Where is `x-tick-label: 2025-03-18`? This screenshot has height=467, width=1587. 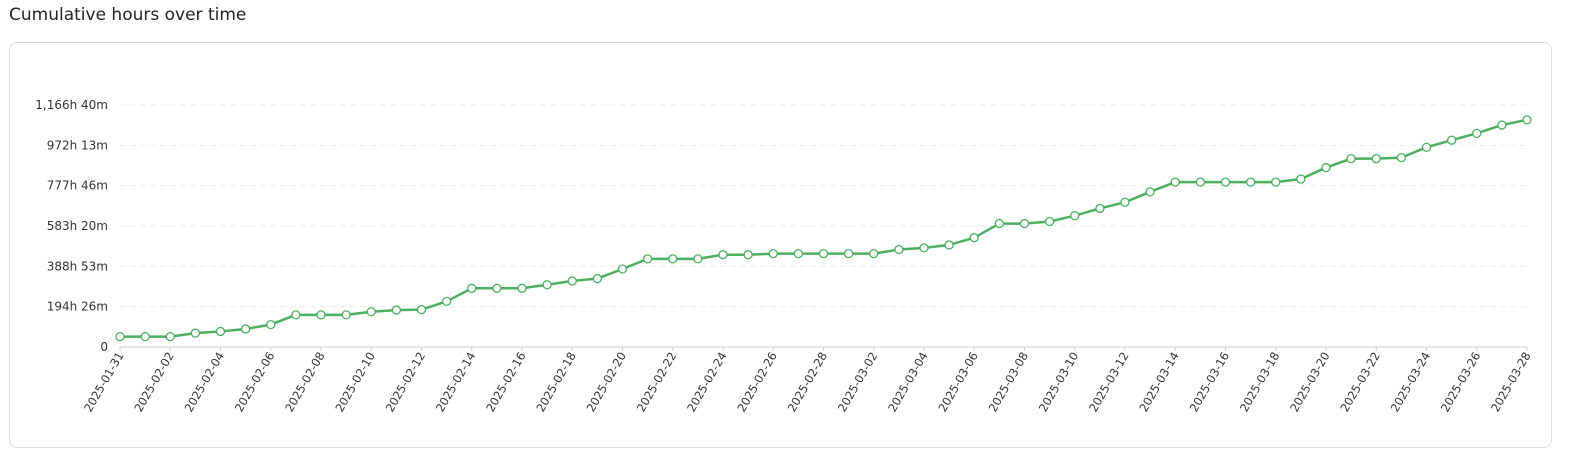
x-tick-label: 2025-03-18 is located at coordinates (1260, 382).